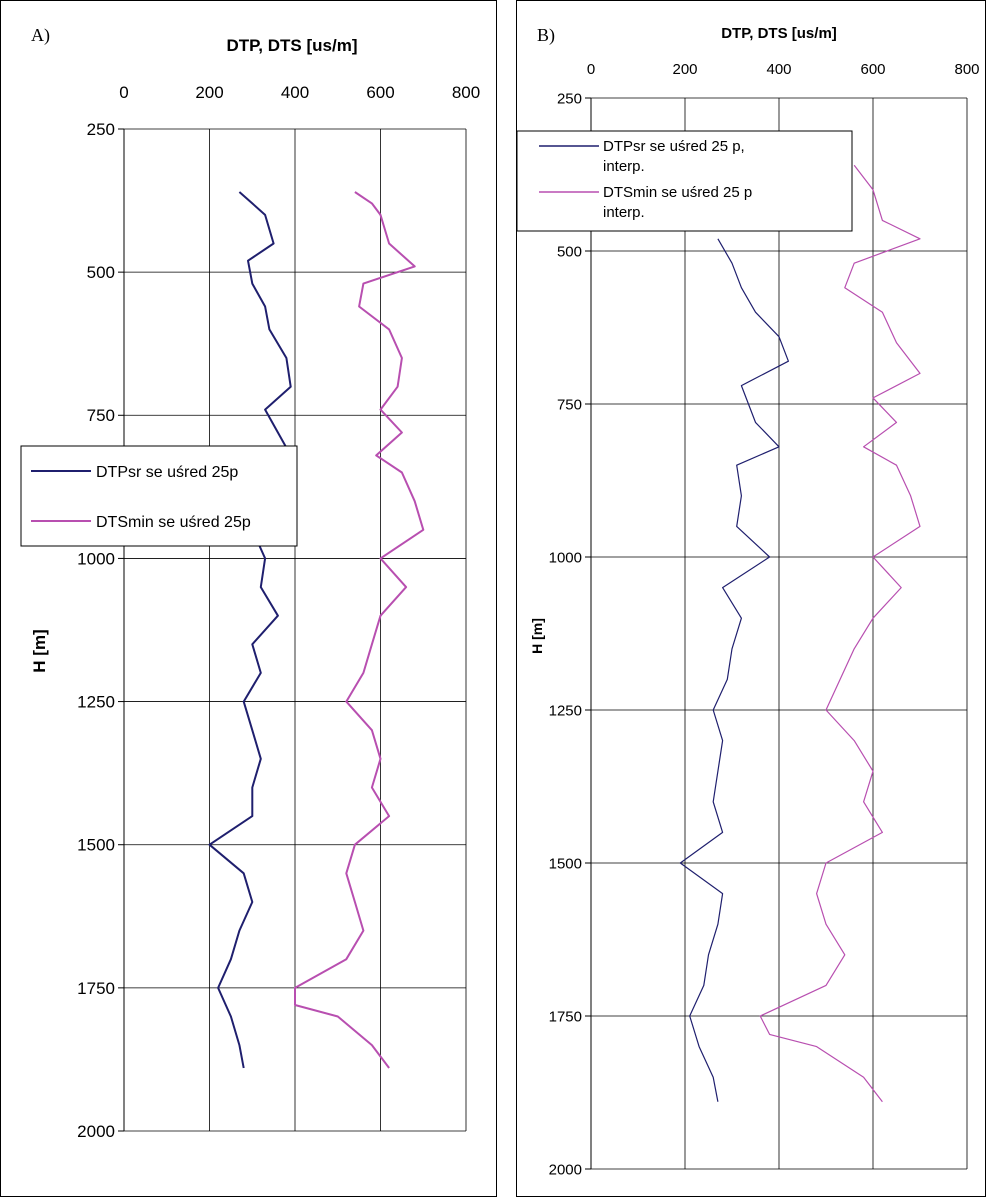 The image size is (989, 1198). Describe the element at coordinates (537, 636) in the screenshot. I see `chart-b-ylabel: H [m]` at that location.